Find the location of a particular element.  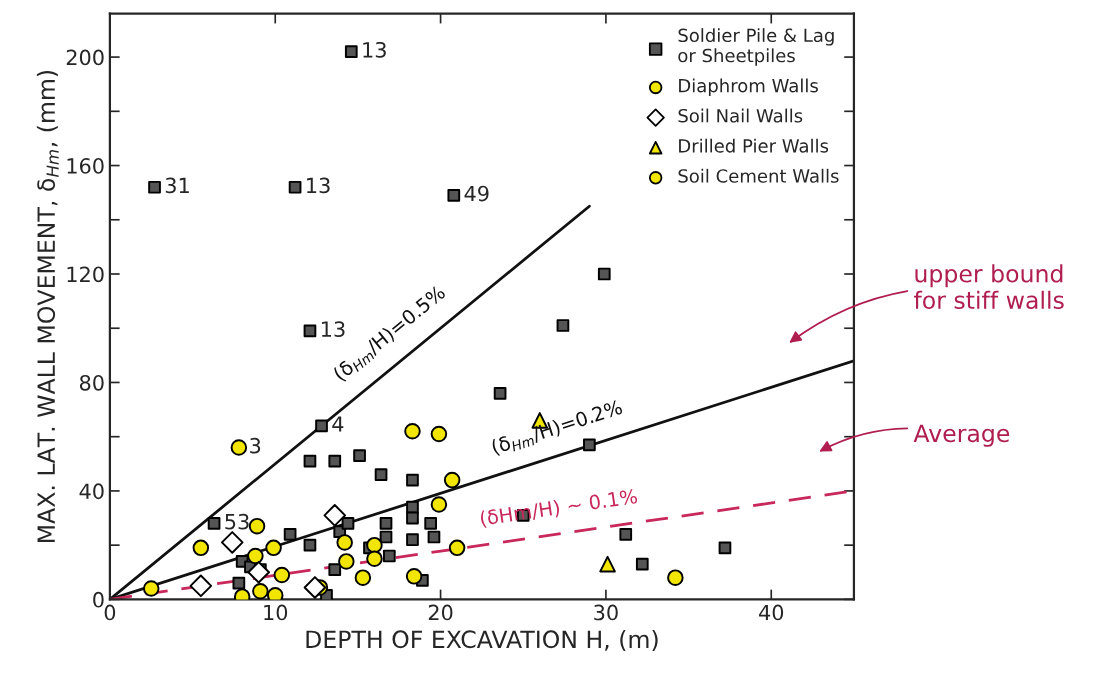

text: (δ$_{Hm}$/H)=0.2% is located at coordinates (557, 428).